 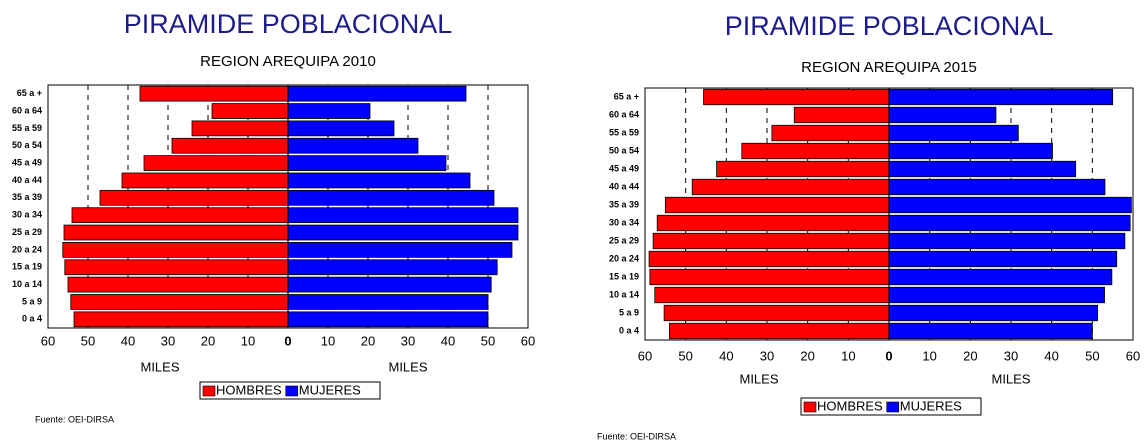 I want to click on chart-title: PIRAMIDE POBLACIONAL, so click(x=288, y=24).